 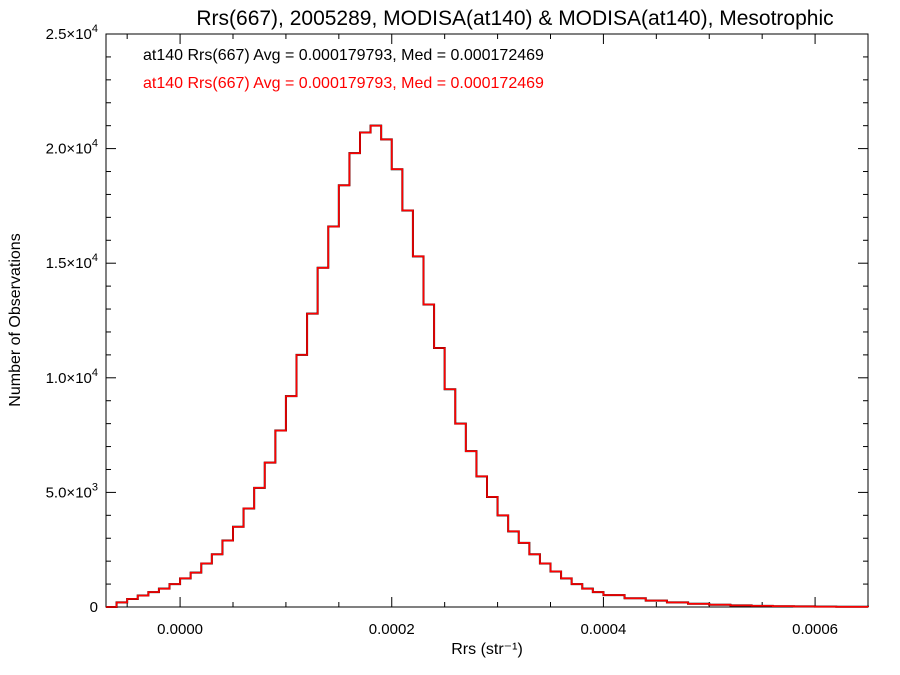 I want to click on x-tick-label: 0.0004, so click(x=603, y=629).